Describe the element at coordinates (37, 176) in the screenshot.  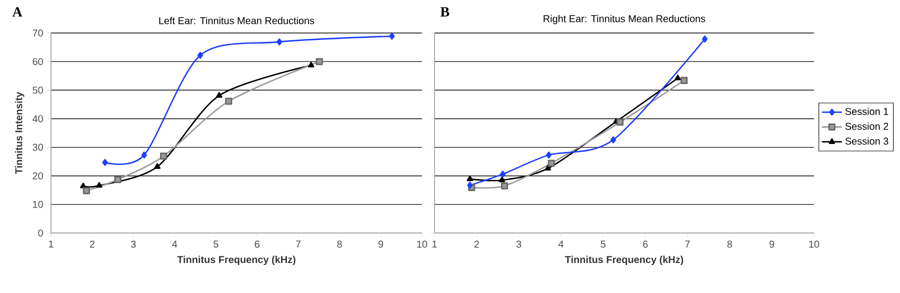
I see `y-tick-label: 20` at that location.